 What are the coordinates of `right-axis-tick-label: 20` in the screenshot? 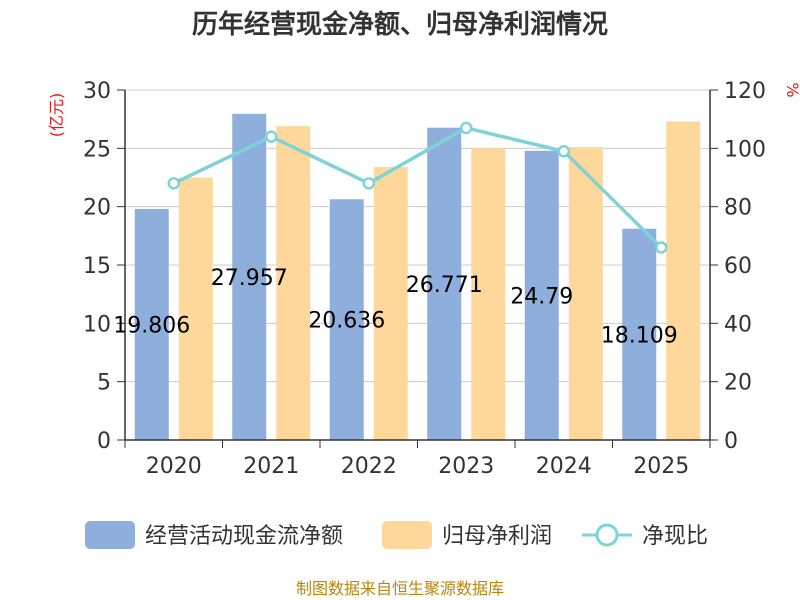 It's located at (738, 383).